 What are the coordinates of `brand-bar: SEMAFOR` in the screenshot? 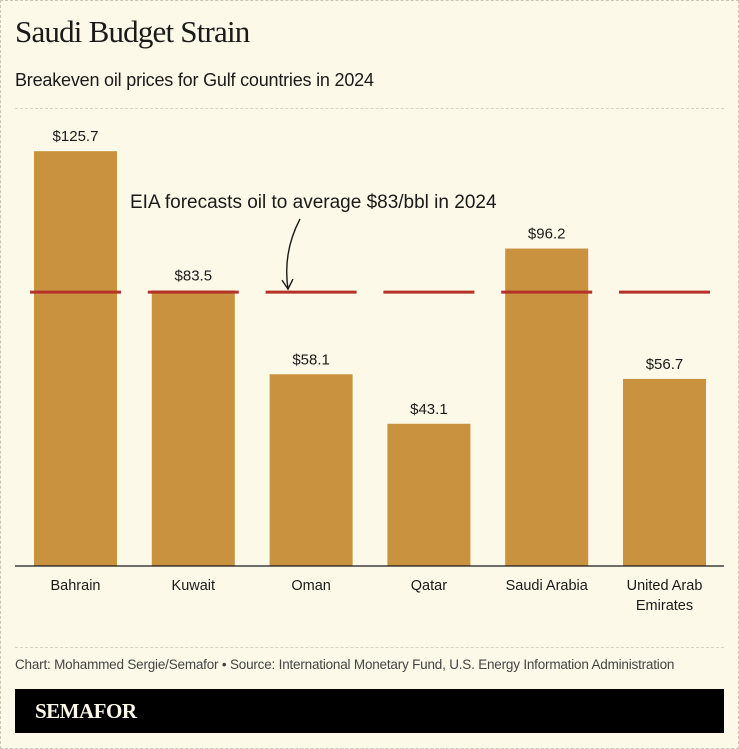 It's located at (369, 711).